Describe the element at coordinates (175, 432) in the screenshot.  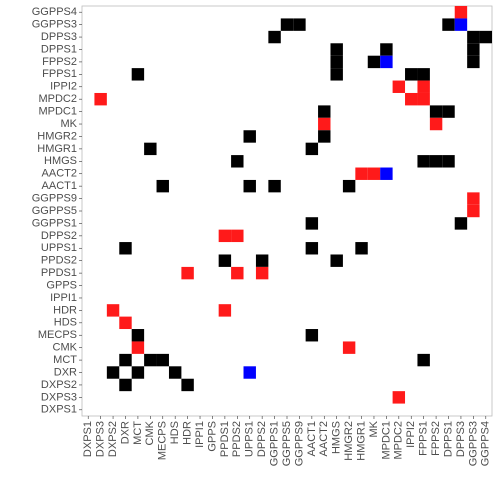
I see `x-tick-label: HDS` at that location.